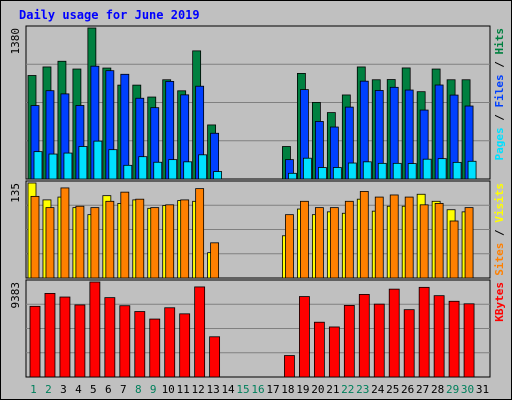 The width and height of the screenshot is (512, 400). I want to click on x-tick-label-day-15: 15, so click(242, 389).